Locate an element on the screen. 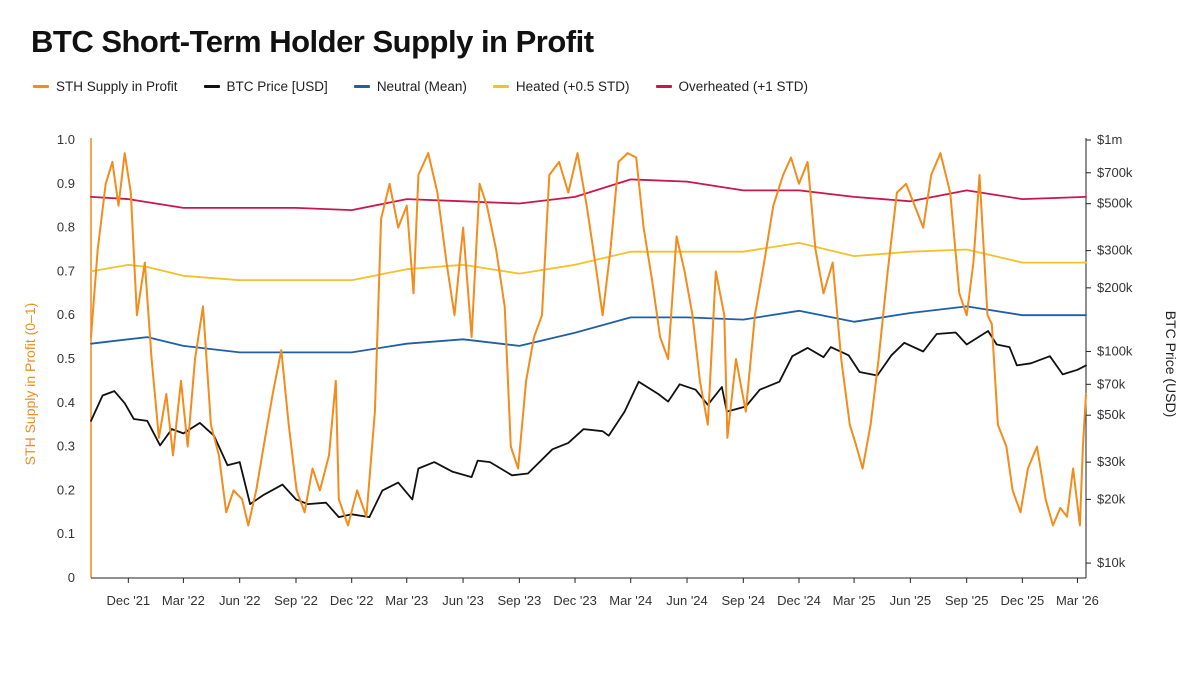 The image size is (1199, 675). y-tick-label: 0.4 is located at coordinates (66, 402).